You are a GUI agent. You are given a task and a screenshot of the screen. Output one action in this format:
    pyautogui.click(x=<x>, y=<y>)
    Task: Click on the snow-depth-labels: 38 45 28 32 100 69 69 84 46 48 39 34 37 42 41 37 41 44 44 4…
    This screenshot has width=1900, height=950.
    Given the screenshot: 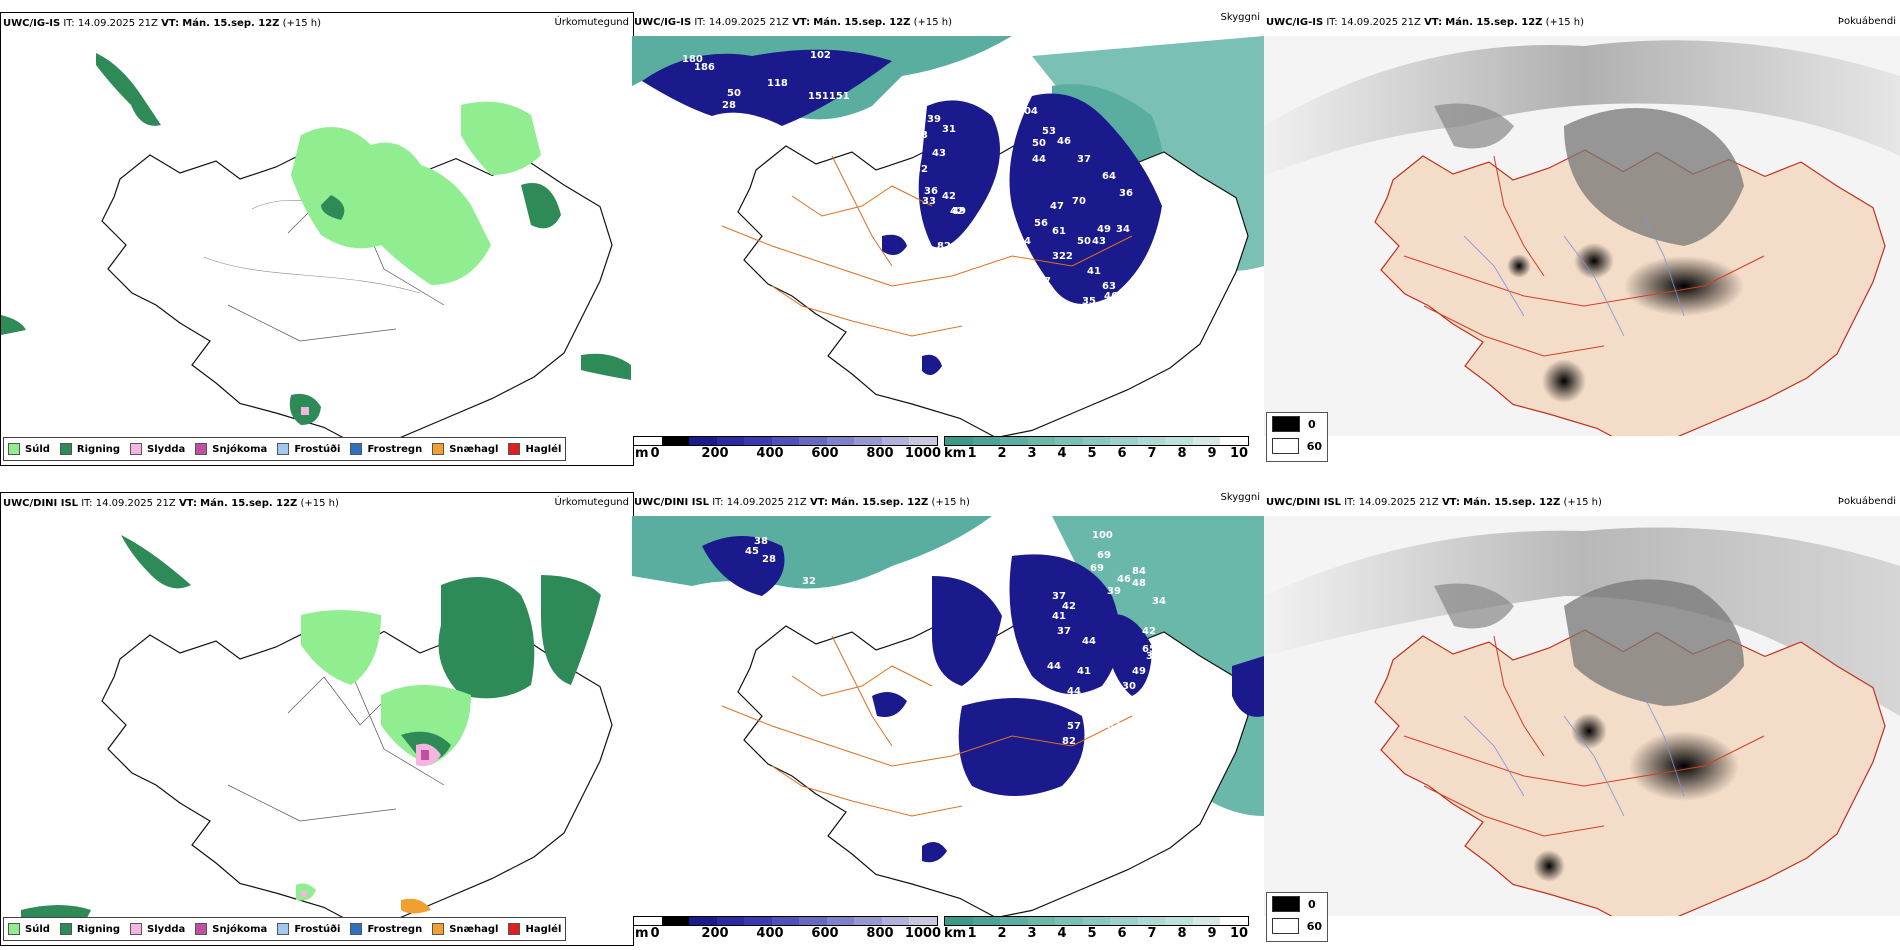 What is the action you would take?
    pyautogui.click(x=948, y=721)
    